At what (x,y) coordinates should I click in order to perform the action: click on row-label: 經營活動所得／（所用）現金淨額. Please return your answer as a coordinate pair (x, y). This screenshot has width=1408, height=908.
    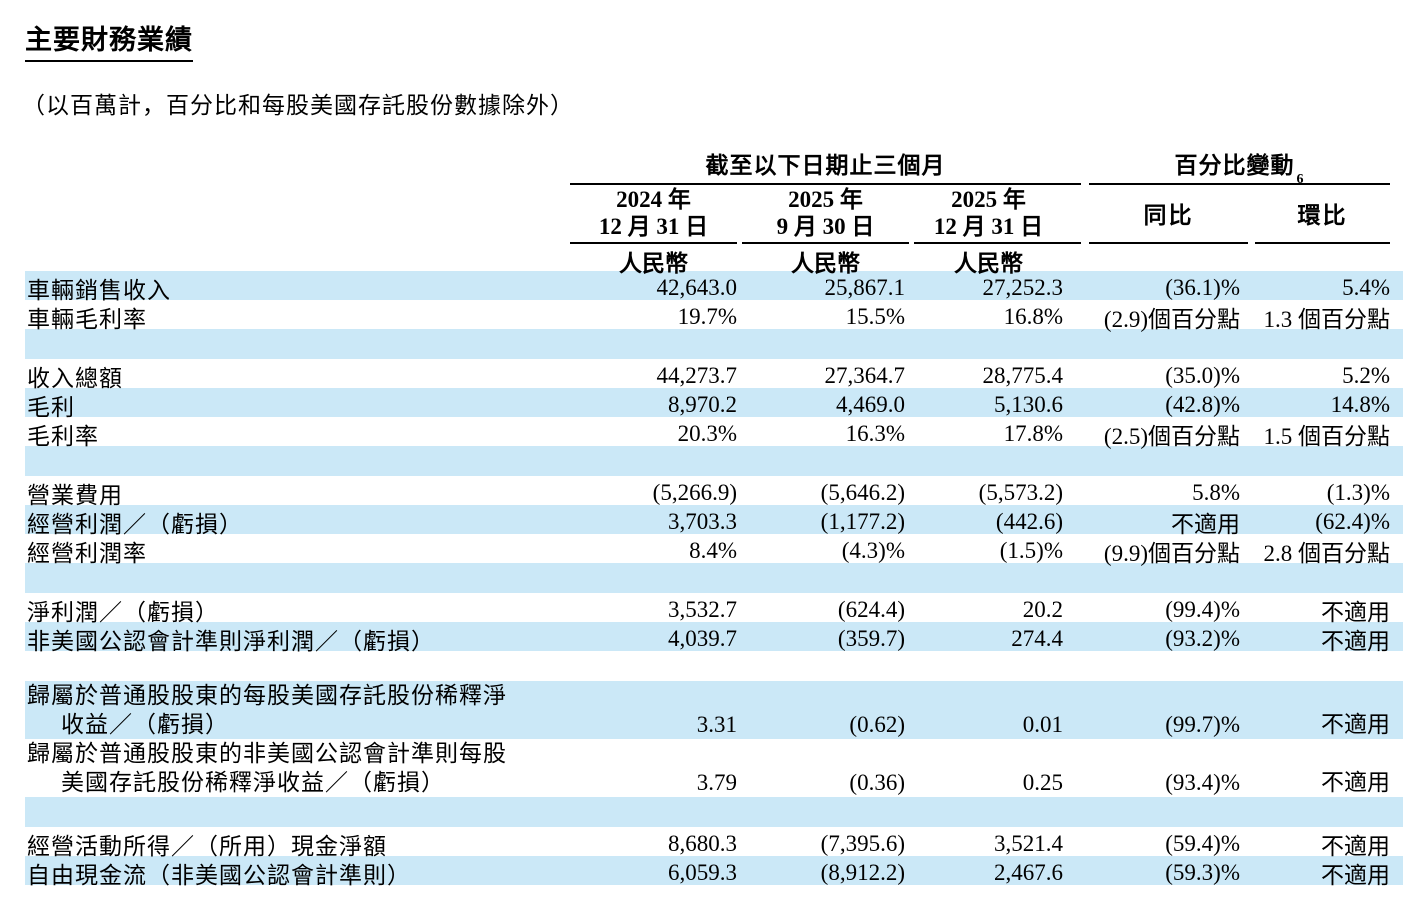
    Looking at the image, I should click on (207, 846).